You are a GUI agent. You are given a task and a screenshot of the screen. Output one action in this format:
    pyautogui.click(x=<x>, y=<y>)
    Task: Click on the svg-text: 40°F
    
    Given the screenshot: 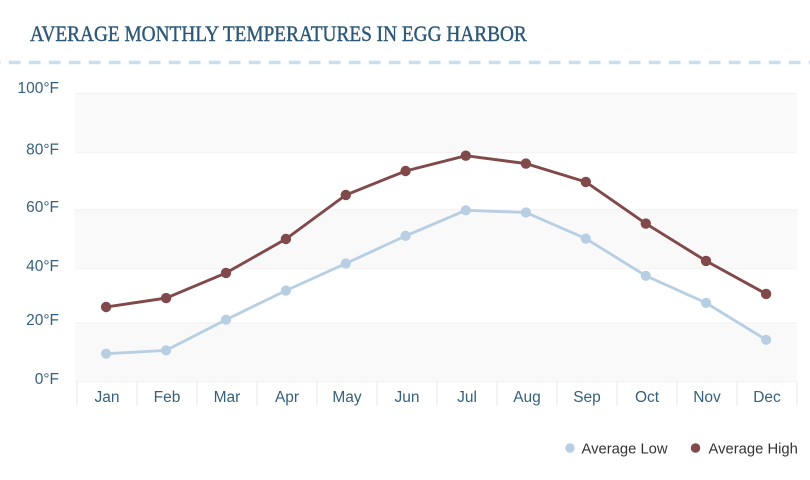 What is the action you would take?
    pyautogui.click(x=42, y=266)
    